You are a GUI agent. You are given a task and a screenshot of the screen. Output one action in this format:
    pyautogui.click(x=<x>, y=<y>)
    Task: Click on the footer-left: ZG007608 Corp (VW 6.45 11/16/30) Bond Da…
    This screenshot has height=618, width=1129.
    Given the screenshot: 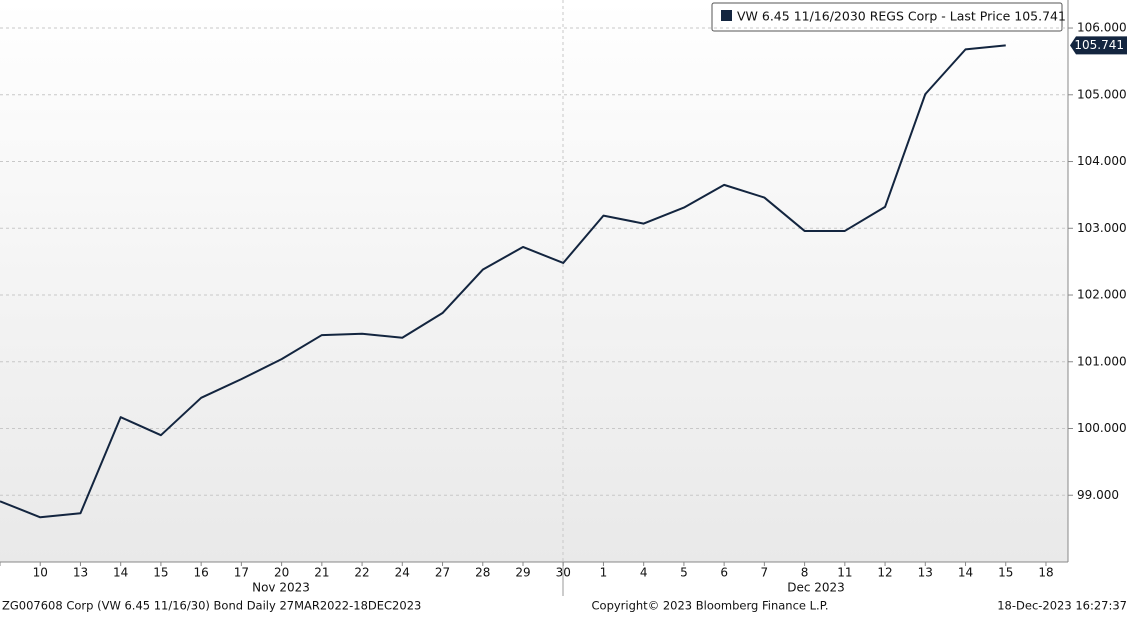 What is the action you would take?
    pyautogui.click(x=211, y=606)
    